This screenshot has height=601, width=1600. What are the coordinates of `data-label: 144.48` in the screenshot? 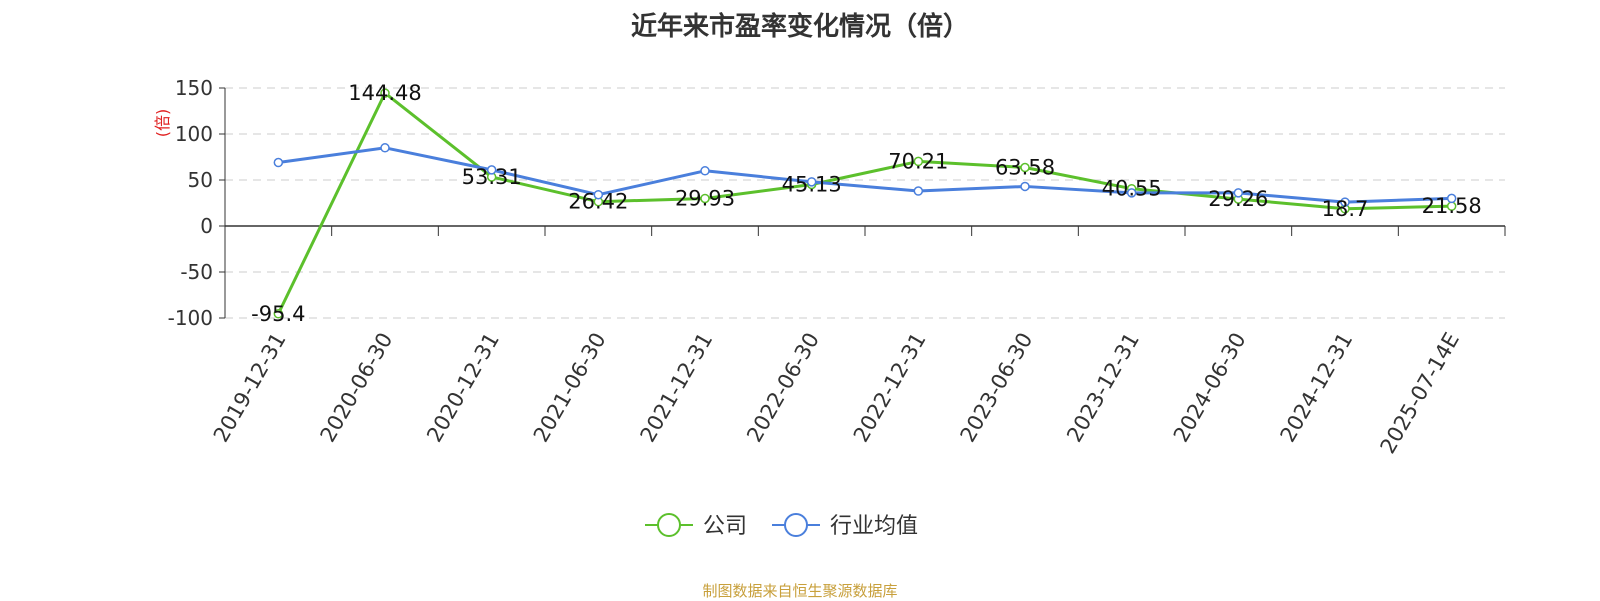 It's located at (384, 93).